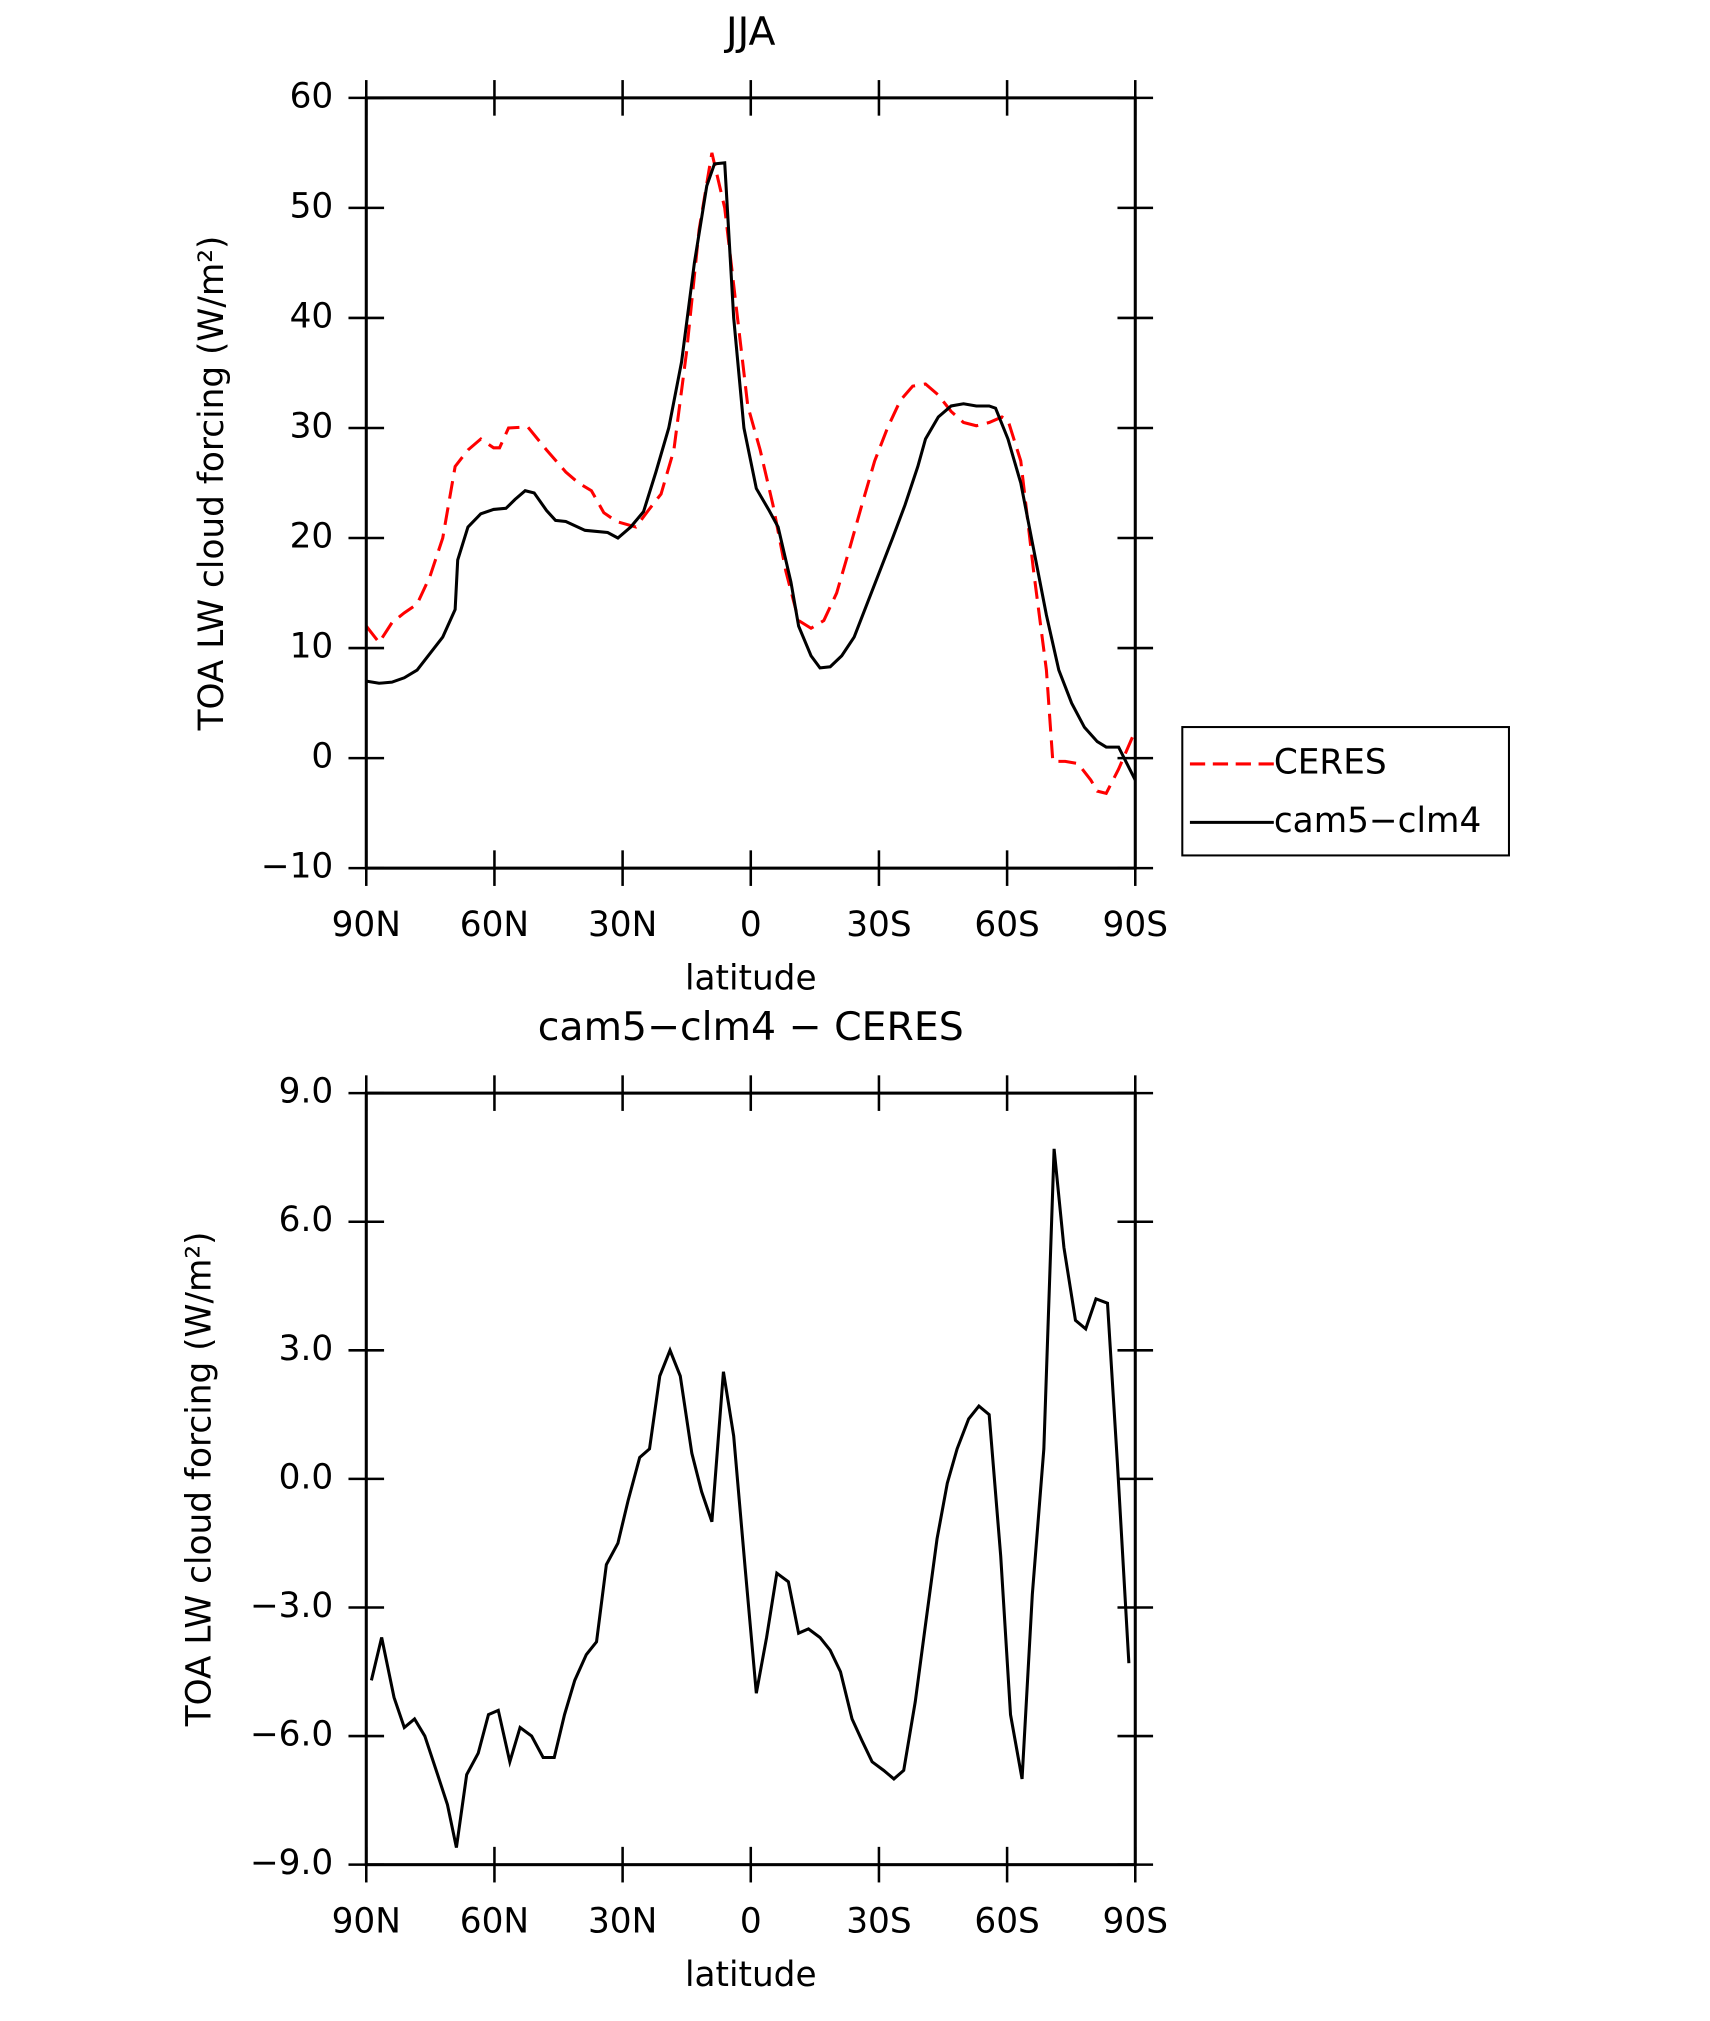  Describe the element at coordinates (306, 1092) in the screenshot. I see `y-tick-label: 9.0` at that location.